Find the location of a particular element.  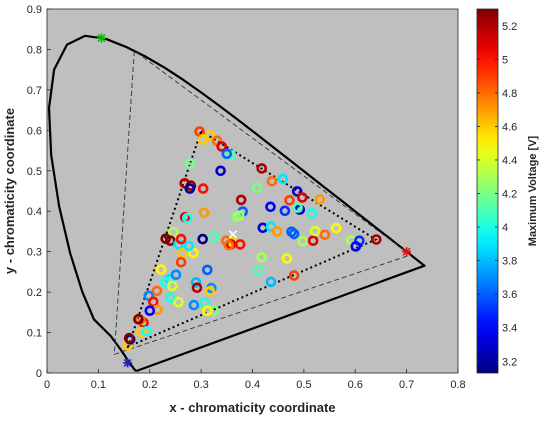

y-tick-label: 0.1 is located at coordinates (34, 334).